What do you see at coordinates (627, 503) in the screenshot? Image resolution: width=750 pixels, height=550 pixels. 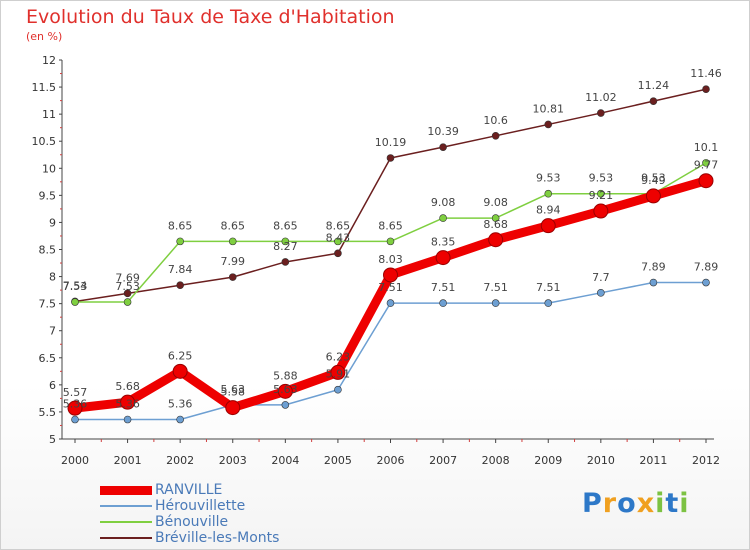 I see `logo-letter: o` at bounding box center [627, 503].